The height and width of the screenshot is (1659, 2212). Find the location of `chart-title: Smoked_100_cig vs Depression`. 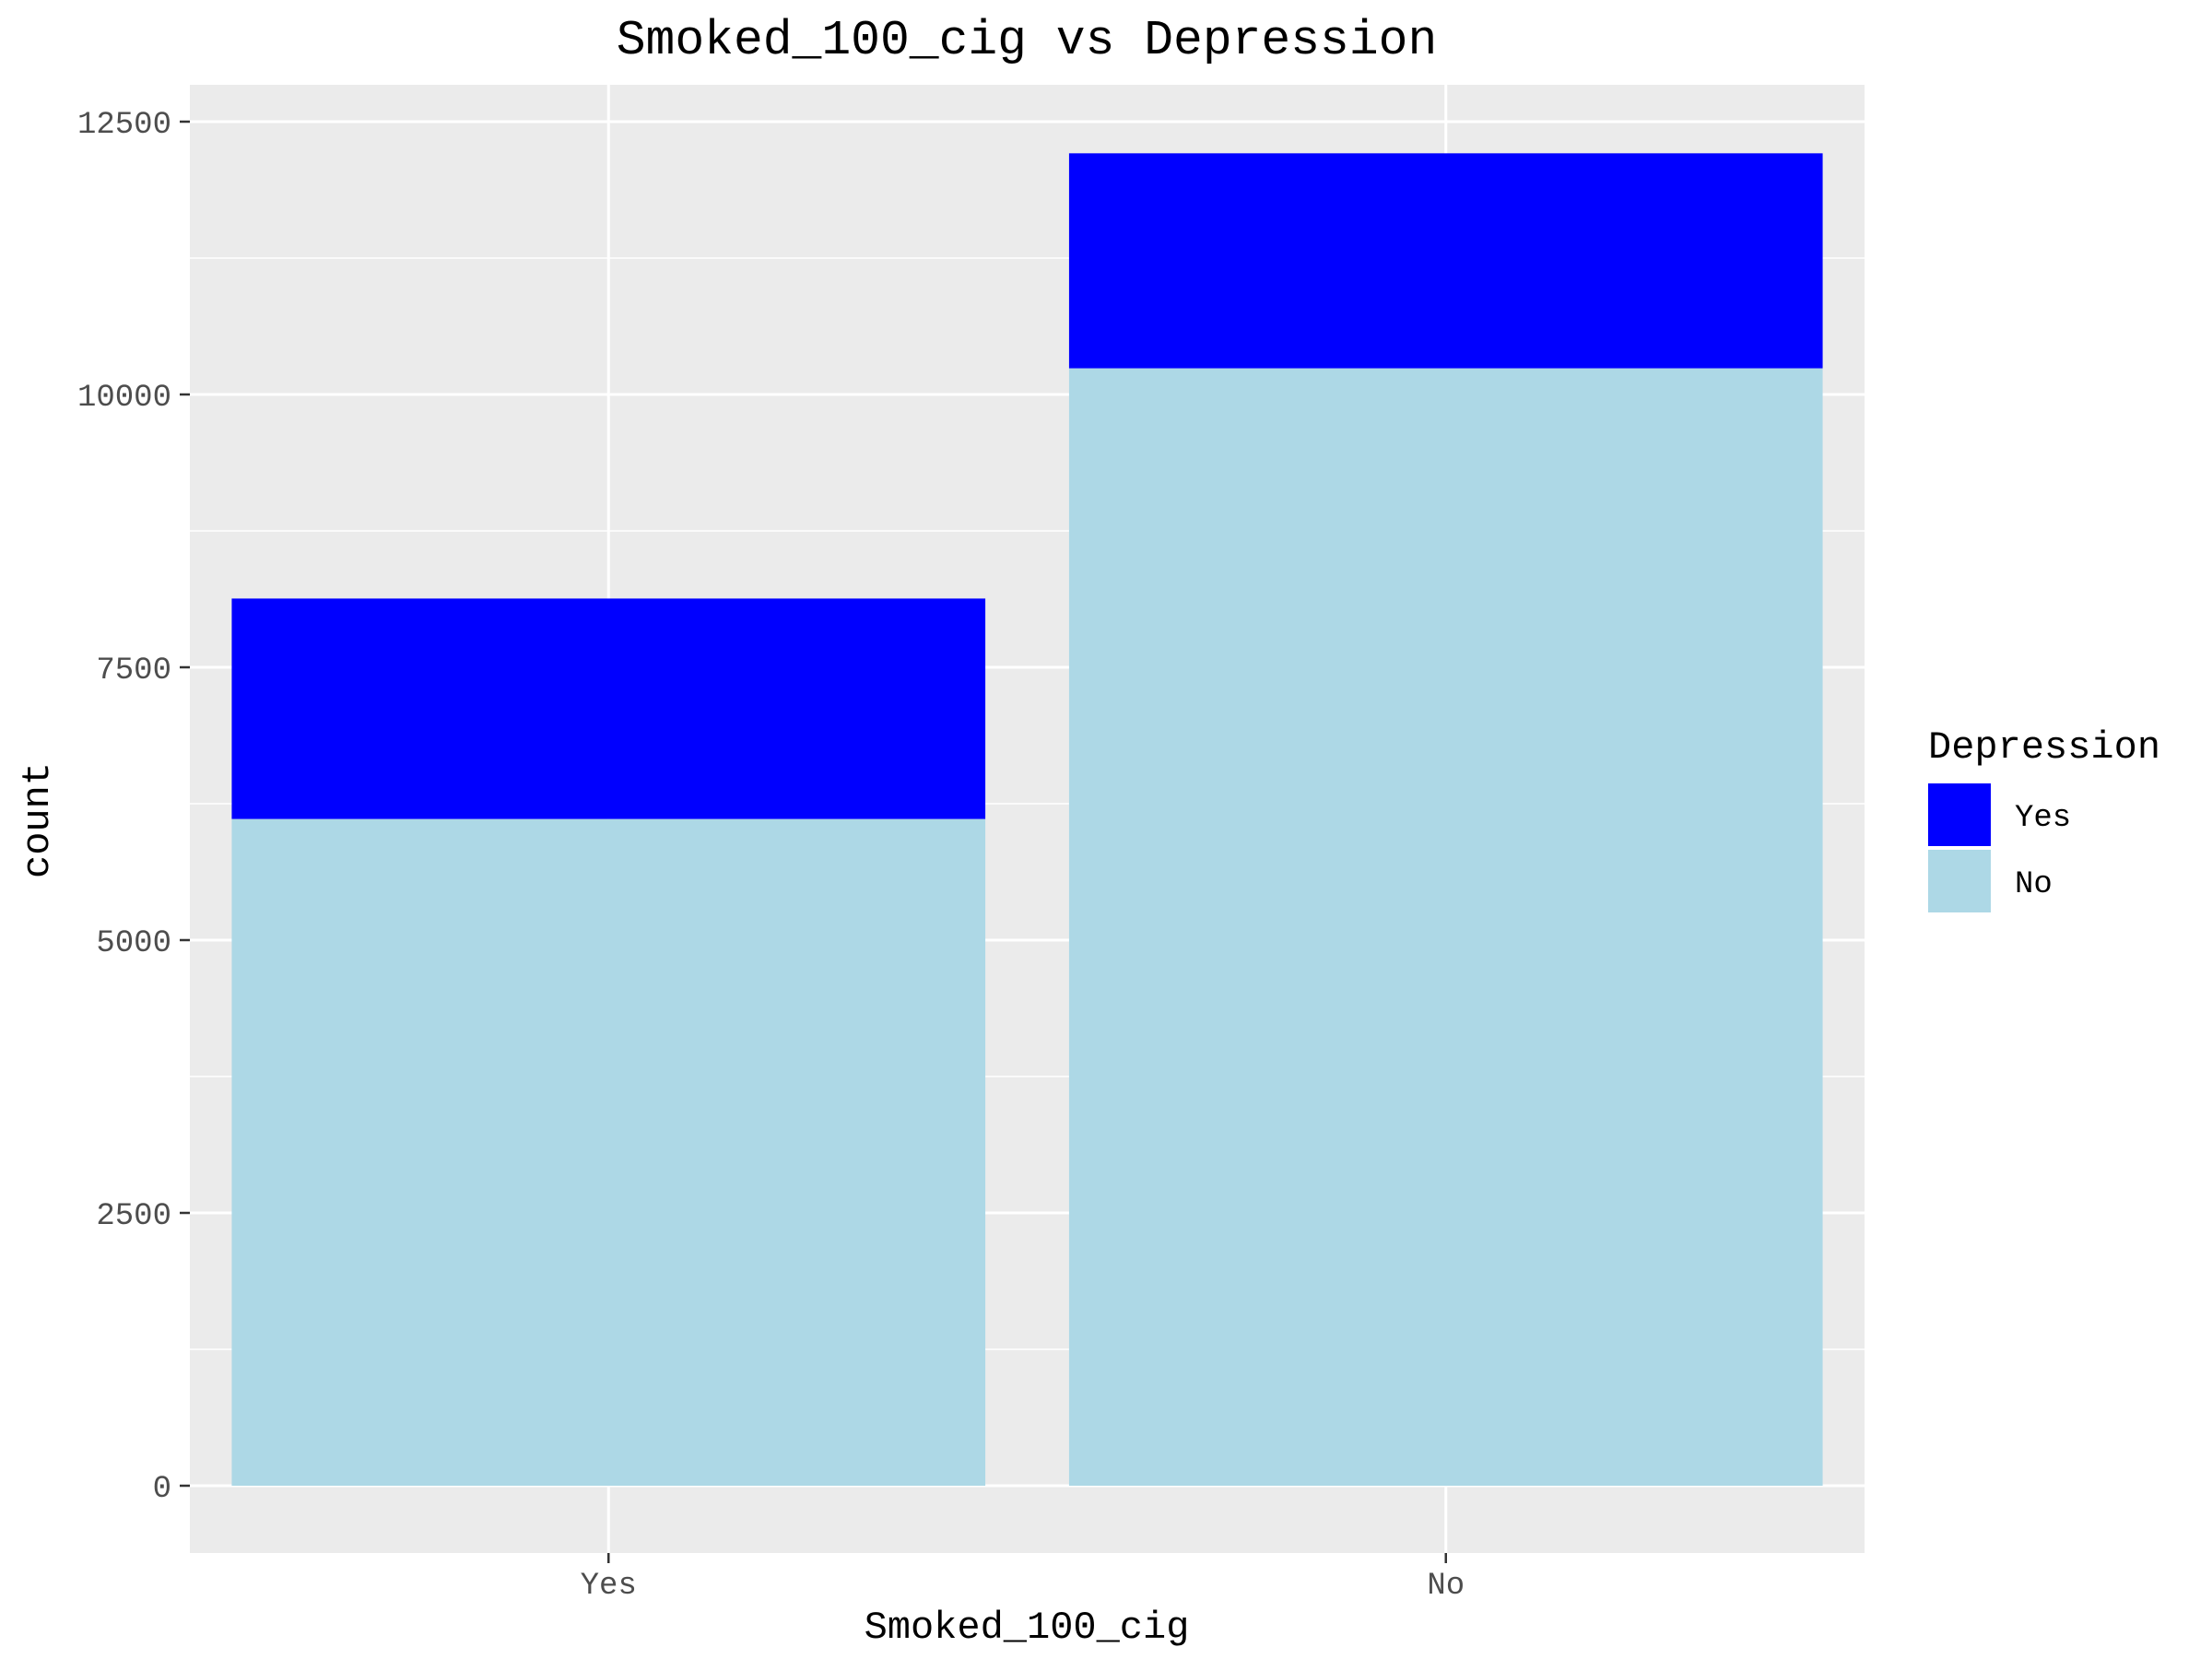

chart-title: Smoked_100_cig vs Depression is located at coordinates (1027, 40).